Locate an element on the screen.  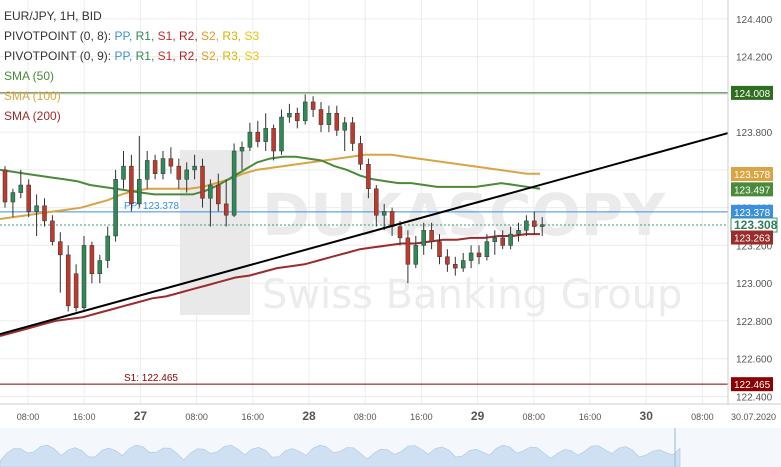
legend-sma100: SMA (100) is located at coordinates (32, 96).